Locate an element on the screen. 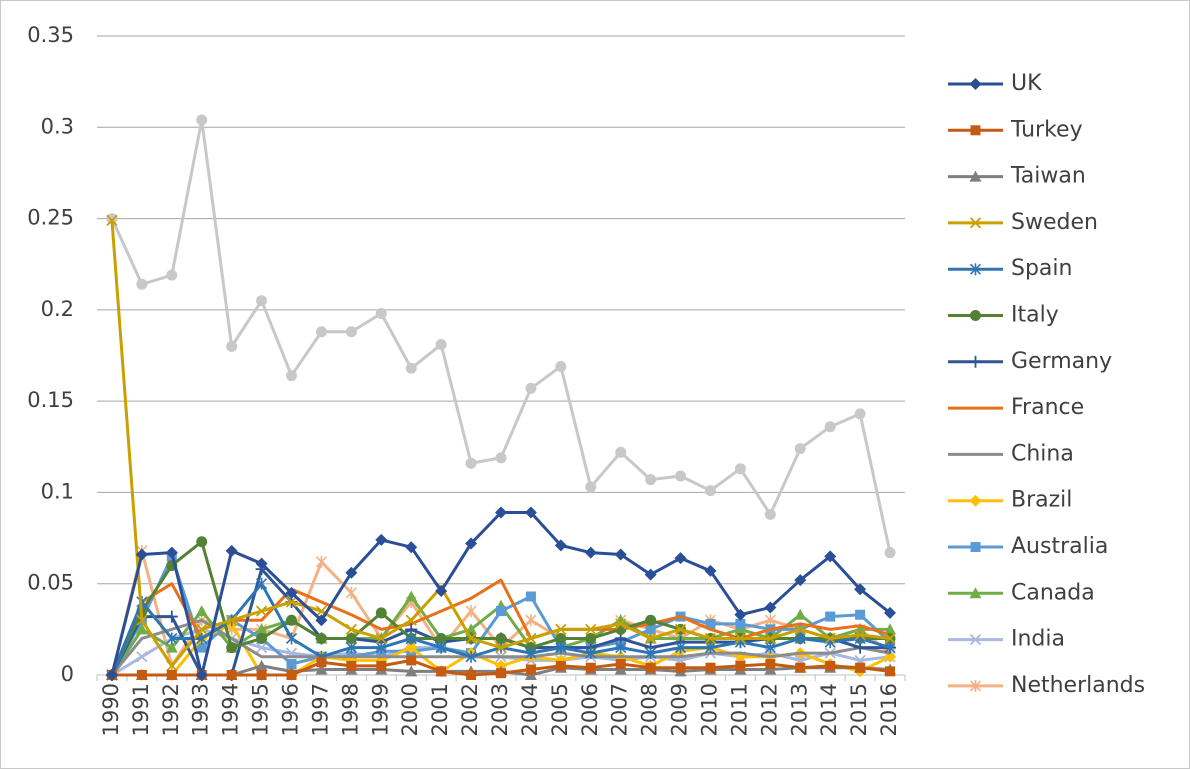 The width and height of the screenshot is (1190, 769). legend-label: Netherlands is located at coordinates (1078, 685).